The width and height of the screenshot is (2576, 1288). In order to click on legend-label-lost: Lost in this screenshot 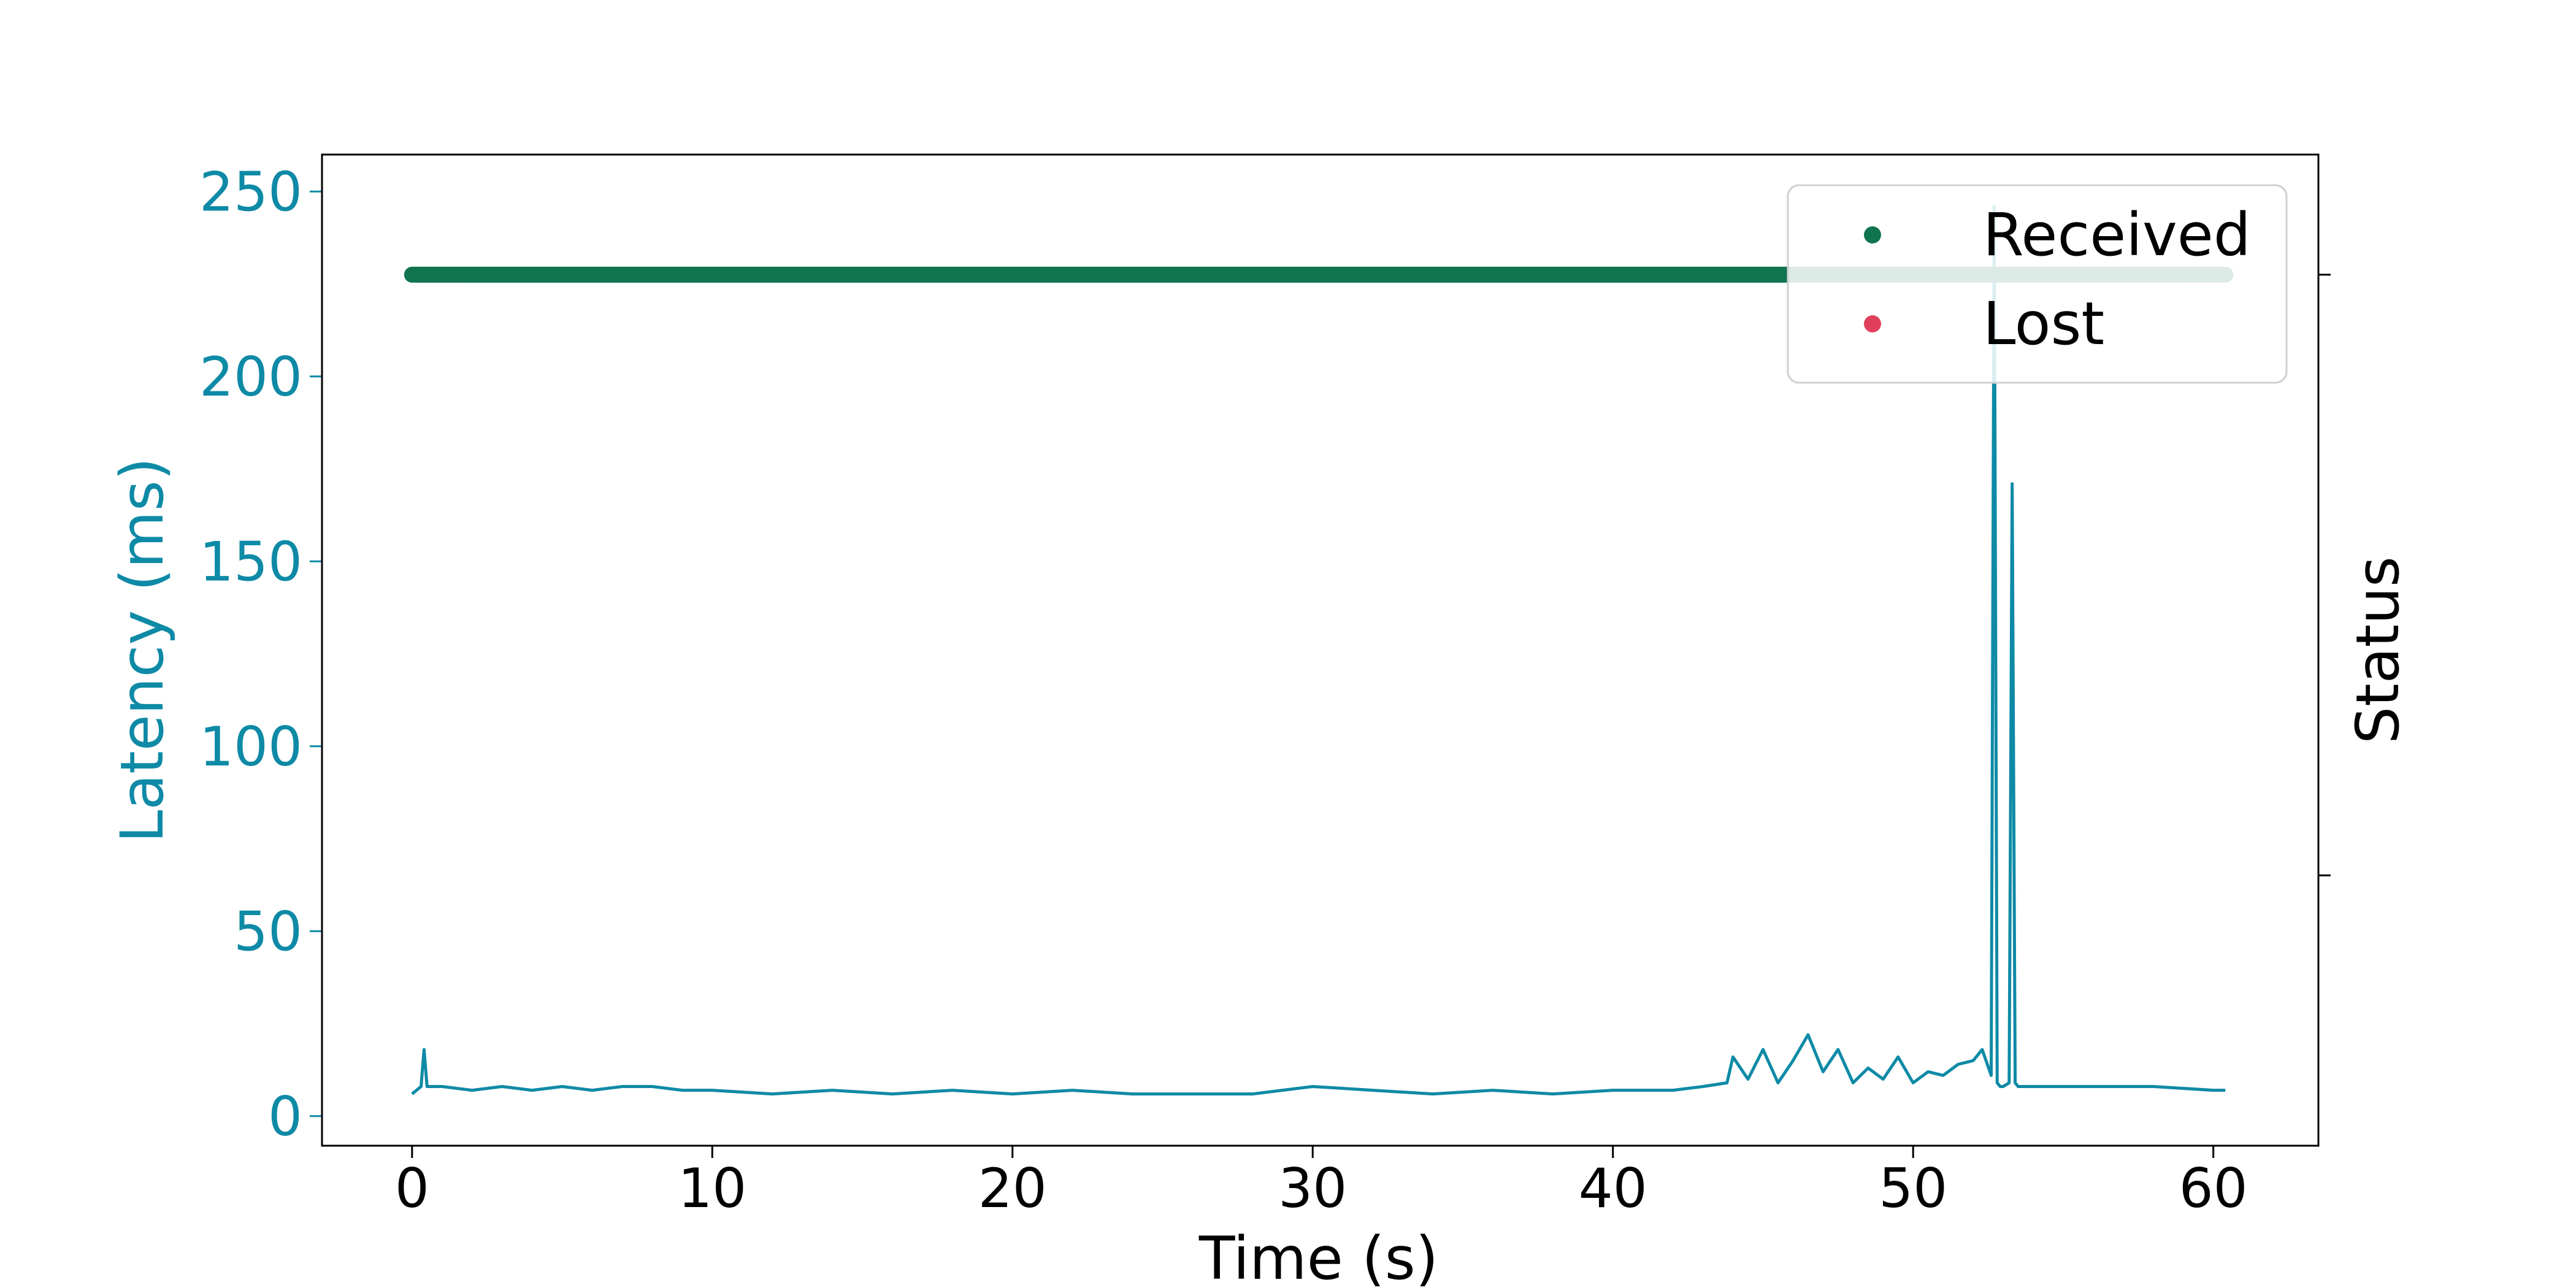, I will do `click(2043, 323)`.